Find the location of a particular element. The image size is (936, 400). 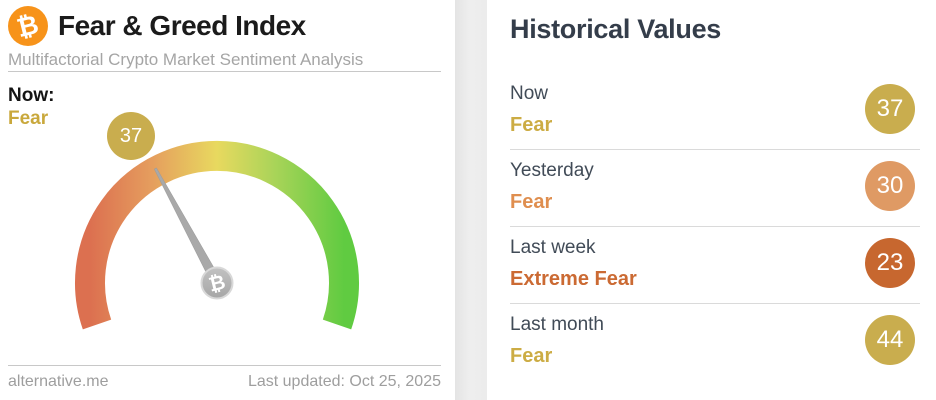

history-period-label: Now is located at coordinates (529, 93).